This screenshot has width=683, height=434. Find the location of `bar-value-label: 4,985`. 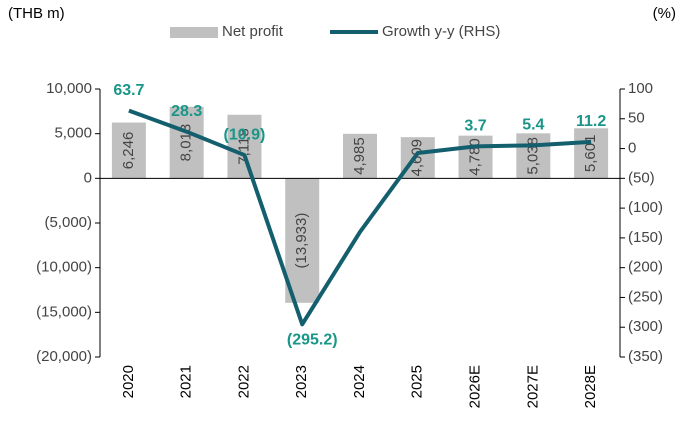

bar-value-label: 4,985 is located at coordinates (359, 156).